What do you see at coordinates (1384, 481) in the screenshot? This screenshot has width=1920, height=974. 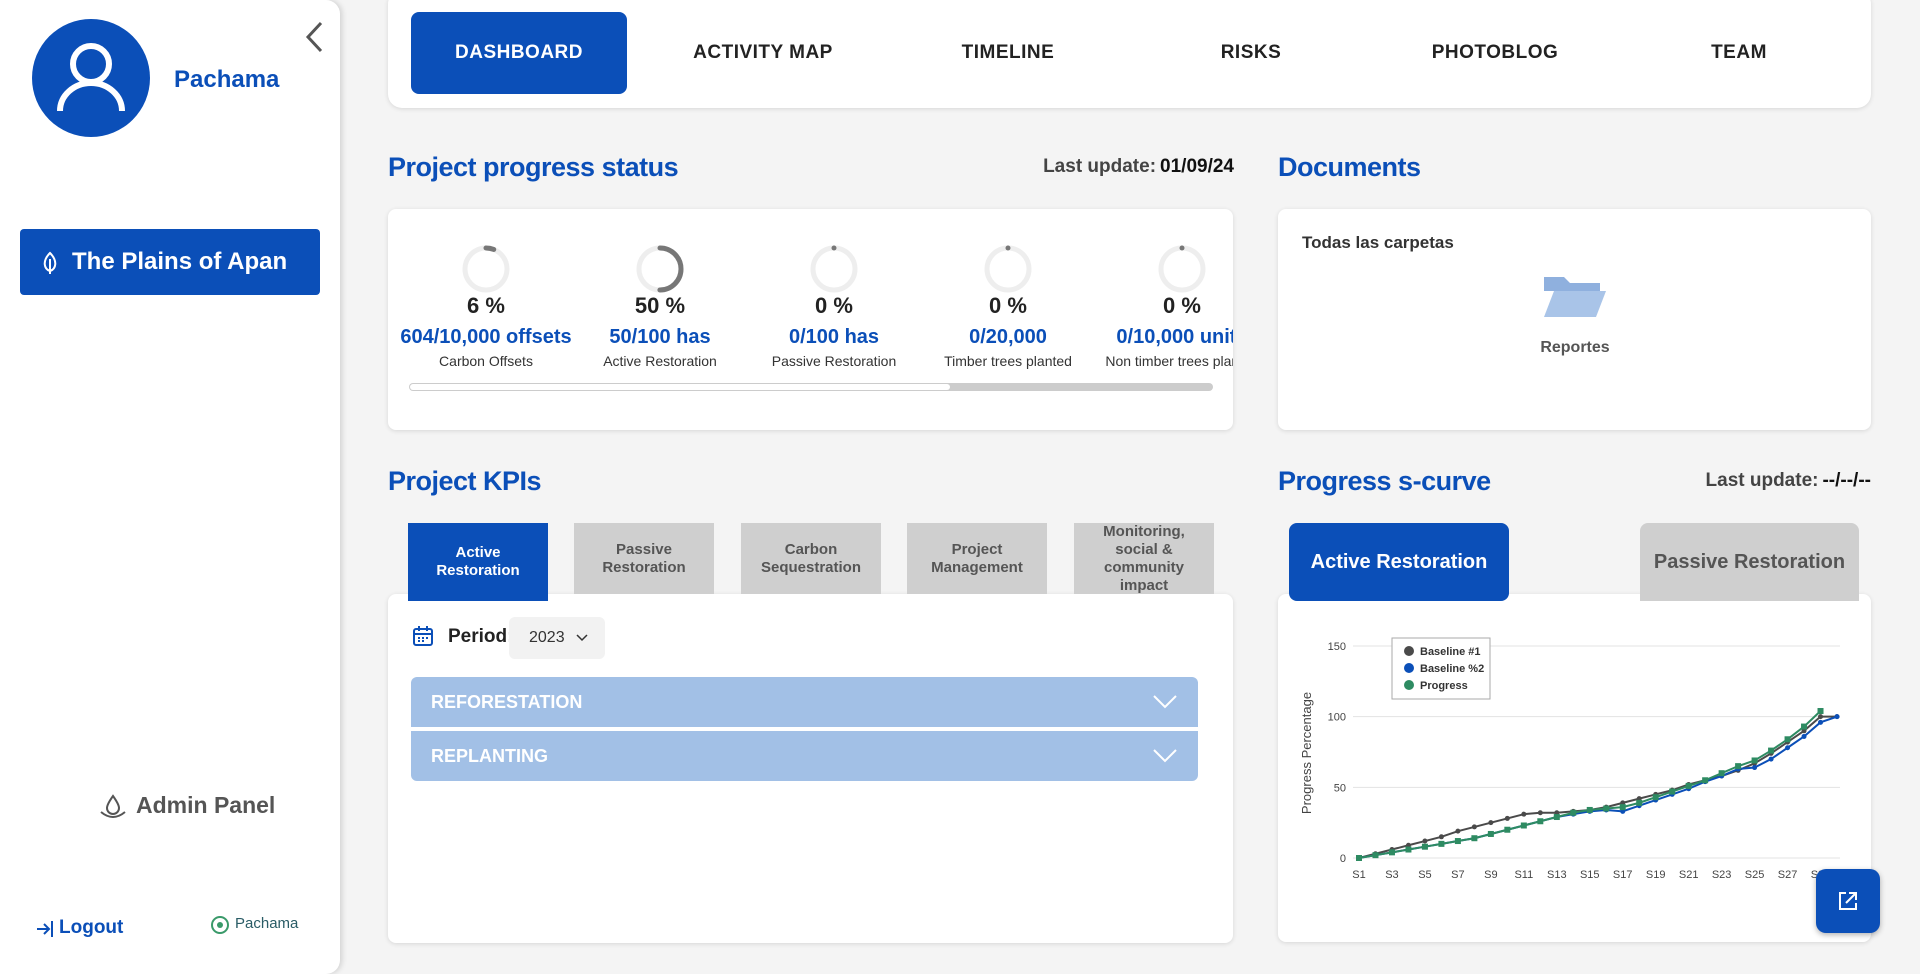 I see `scurve-title: Progress s-curve` at bounding box center [1384, 481].